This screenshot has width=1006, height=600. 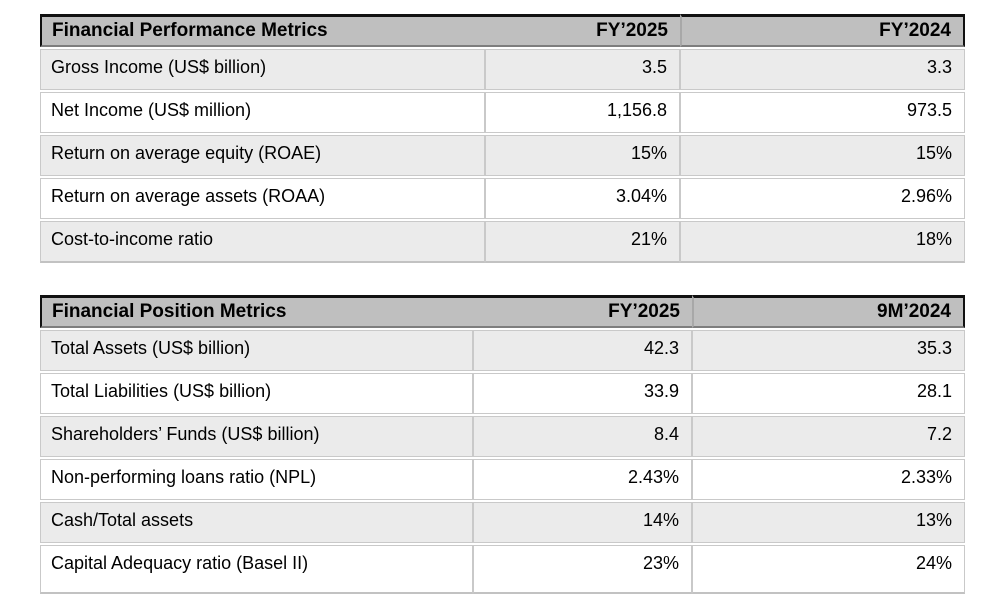 What do you see at coordinates (822, 198) in the screenshot?
I see `cell-value: 2.96%` at bounding box center [822, 198].